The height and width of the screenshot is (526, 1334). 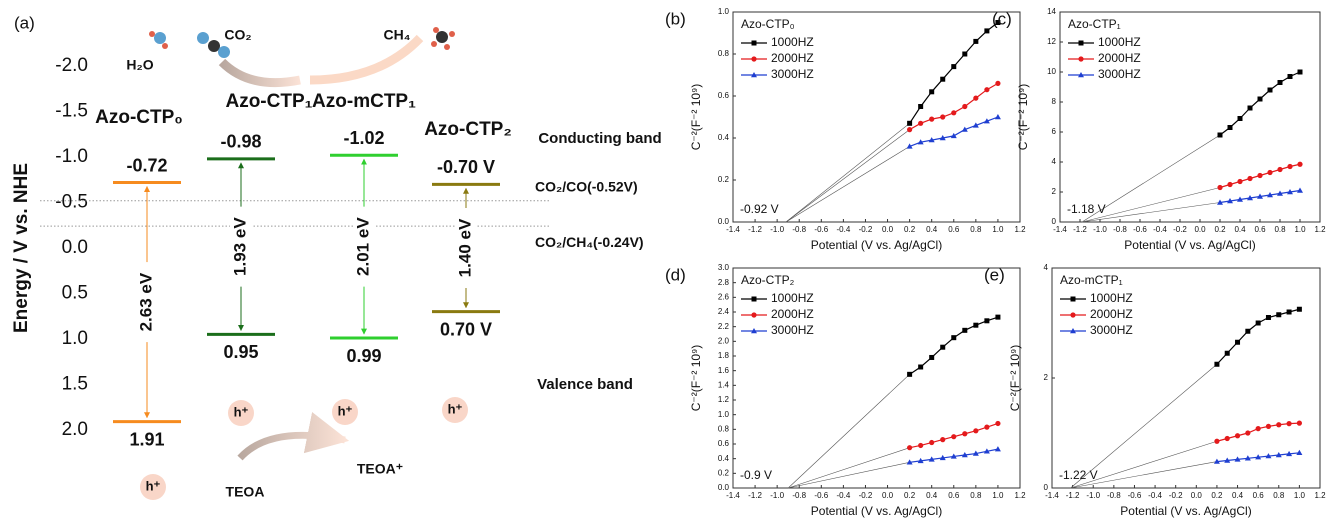 I want to click on y-tick-label: 1.0, so click(x=724, y=414).